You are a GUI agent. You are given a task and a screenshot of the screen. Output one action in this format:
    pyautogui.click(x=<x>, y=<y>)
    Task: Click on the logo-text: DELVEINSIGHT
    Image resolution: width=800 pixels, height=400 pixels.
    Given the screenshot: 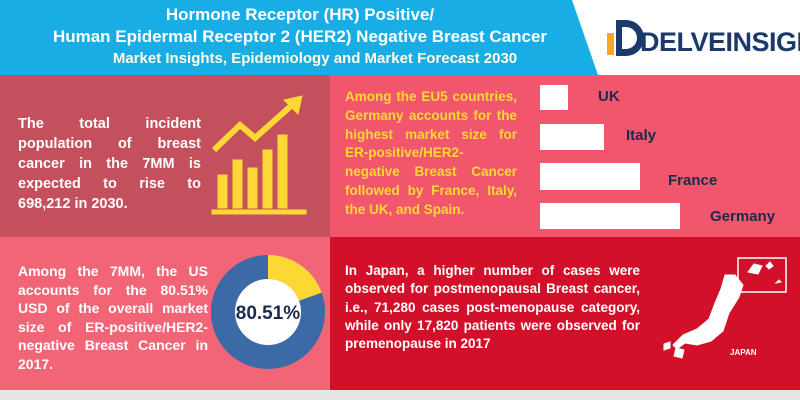 What is the action you would take?
    pyautogui.click(x=720, y=42)
    